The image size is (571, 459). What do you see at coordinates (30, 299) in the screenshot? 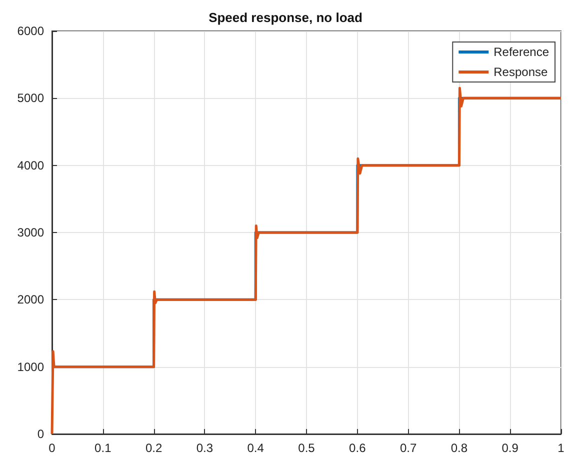
I see `y-tick-label: 2000` at bounding box center [30, 299].